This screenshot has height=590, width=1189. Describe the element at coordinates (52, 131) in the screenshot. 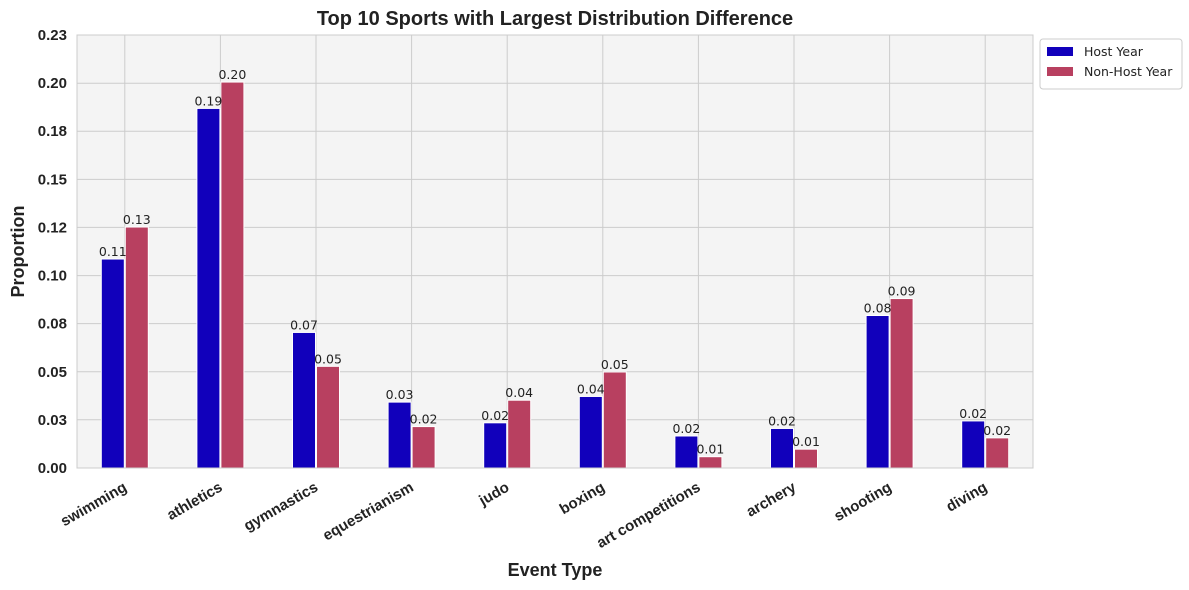

I see `y-tick-label: 0.18` at that location.